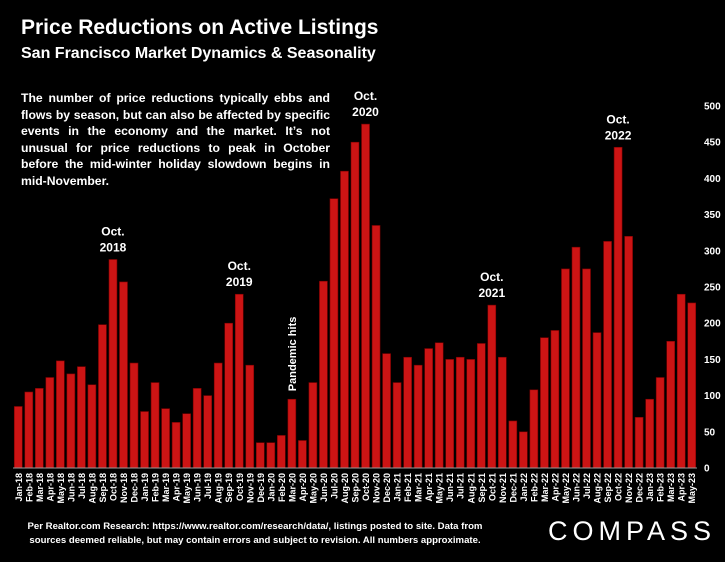  Describe the element at coordinates (566, 488) in the screenshot. I see `x-tick-label: May-22` at that location.